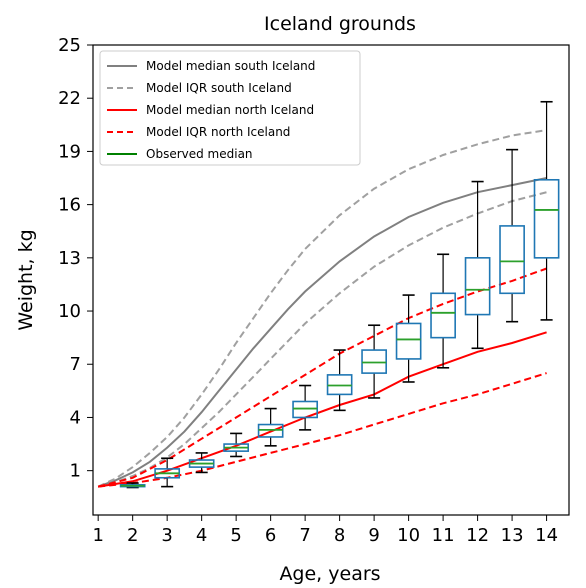 Image resolution: width=586 pixels, height=588 pixels. I want to click on x-tick-label: 10, so click(408, 535).